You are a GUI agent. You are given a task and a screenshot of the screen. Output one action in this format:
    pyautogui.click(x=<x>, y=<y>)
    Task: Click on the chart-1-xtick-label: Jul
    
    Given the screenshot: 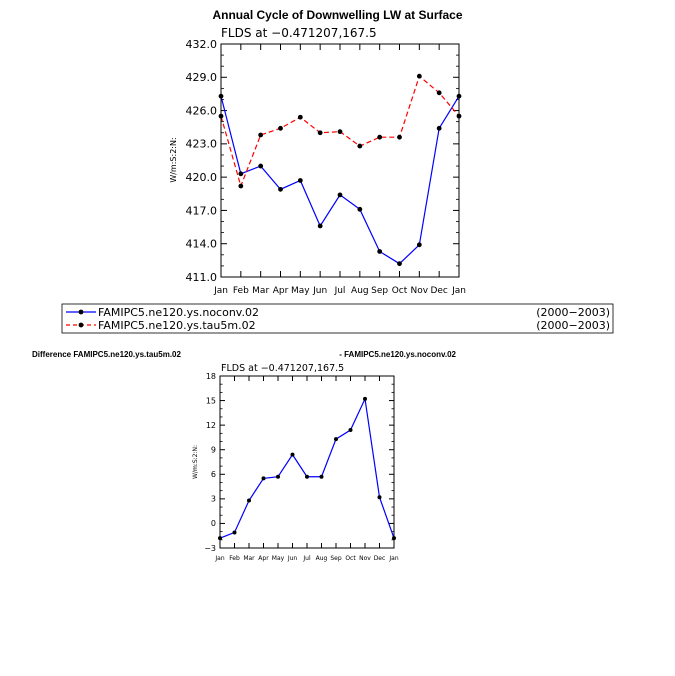 What is the action you would take?
    pyautogui.click(x=340, y=291)
    